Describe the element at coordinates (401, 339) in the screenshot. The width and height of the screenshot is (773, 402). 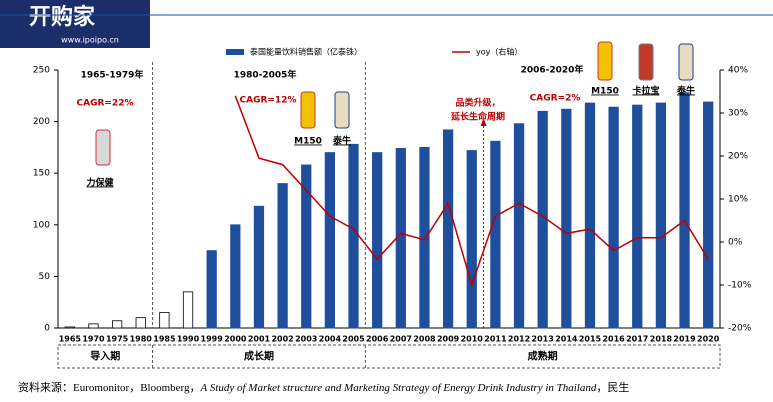
I see `x-tick-label: 2007` at that location.